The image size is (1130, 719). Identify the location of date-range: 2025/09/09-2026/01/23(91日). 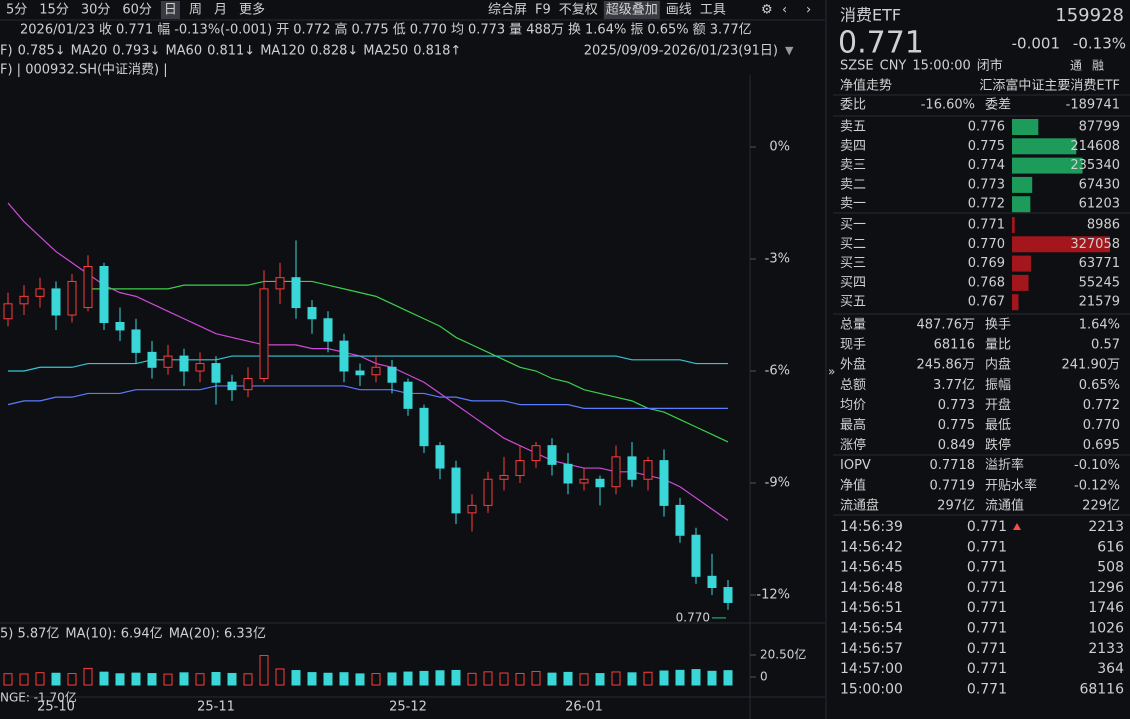
(681, 51).